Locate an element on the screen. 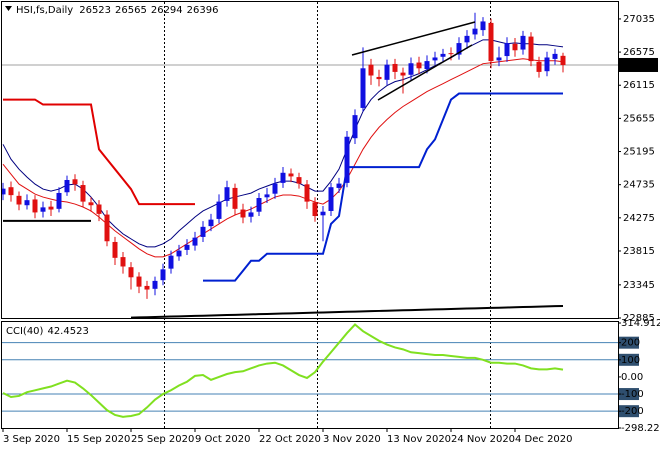 The height and width of the screenshot is (450, 660). y-tick-label: 25195 is located at coordinates (639, 152).